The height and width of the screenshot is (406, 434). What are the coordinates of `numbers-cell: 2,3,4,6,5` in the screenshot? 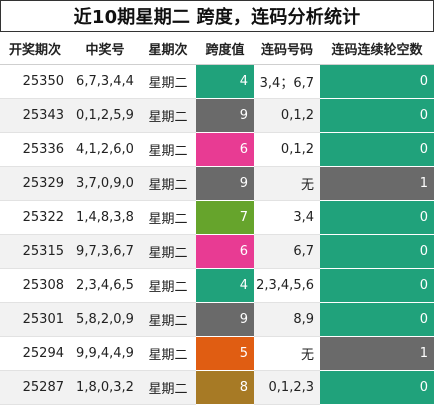 It's located at (105, 285).